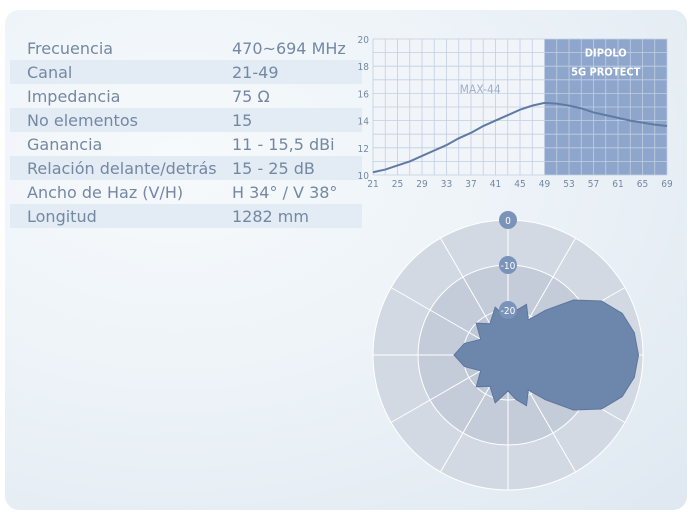  Describe the element at coordinates (568, 184) in the screenshot. I see `x-tick-label: 53` at that location.